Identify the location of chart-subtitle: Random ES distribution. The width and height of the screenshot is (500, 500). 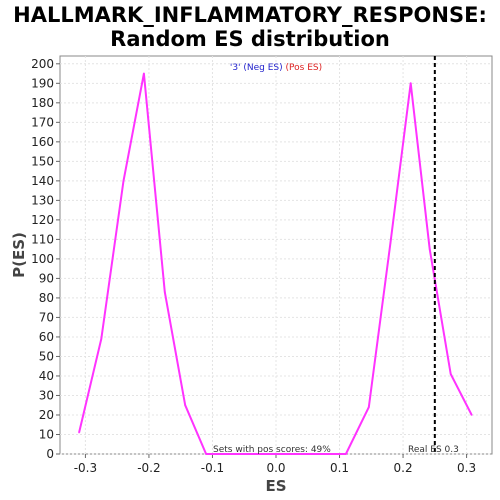
(250, 39).